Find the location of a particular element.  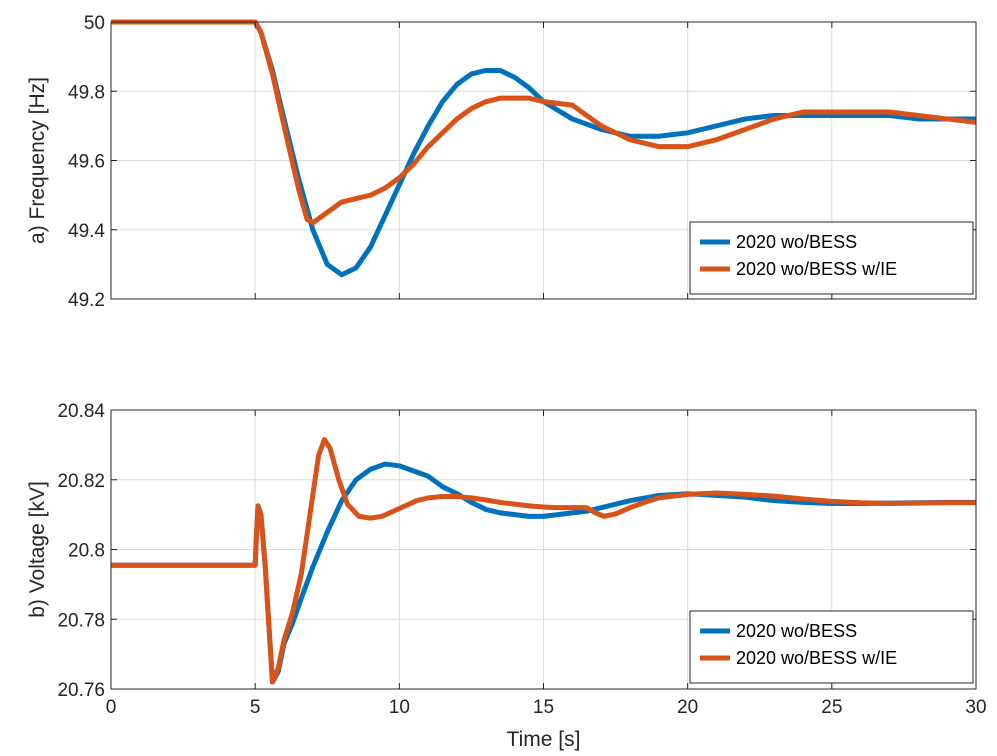

y-tick-label: 20.8 is located at coordinates (86, 551).